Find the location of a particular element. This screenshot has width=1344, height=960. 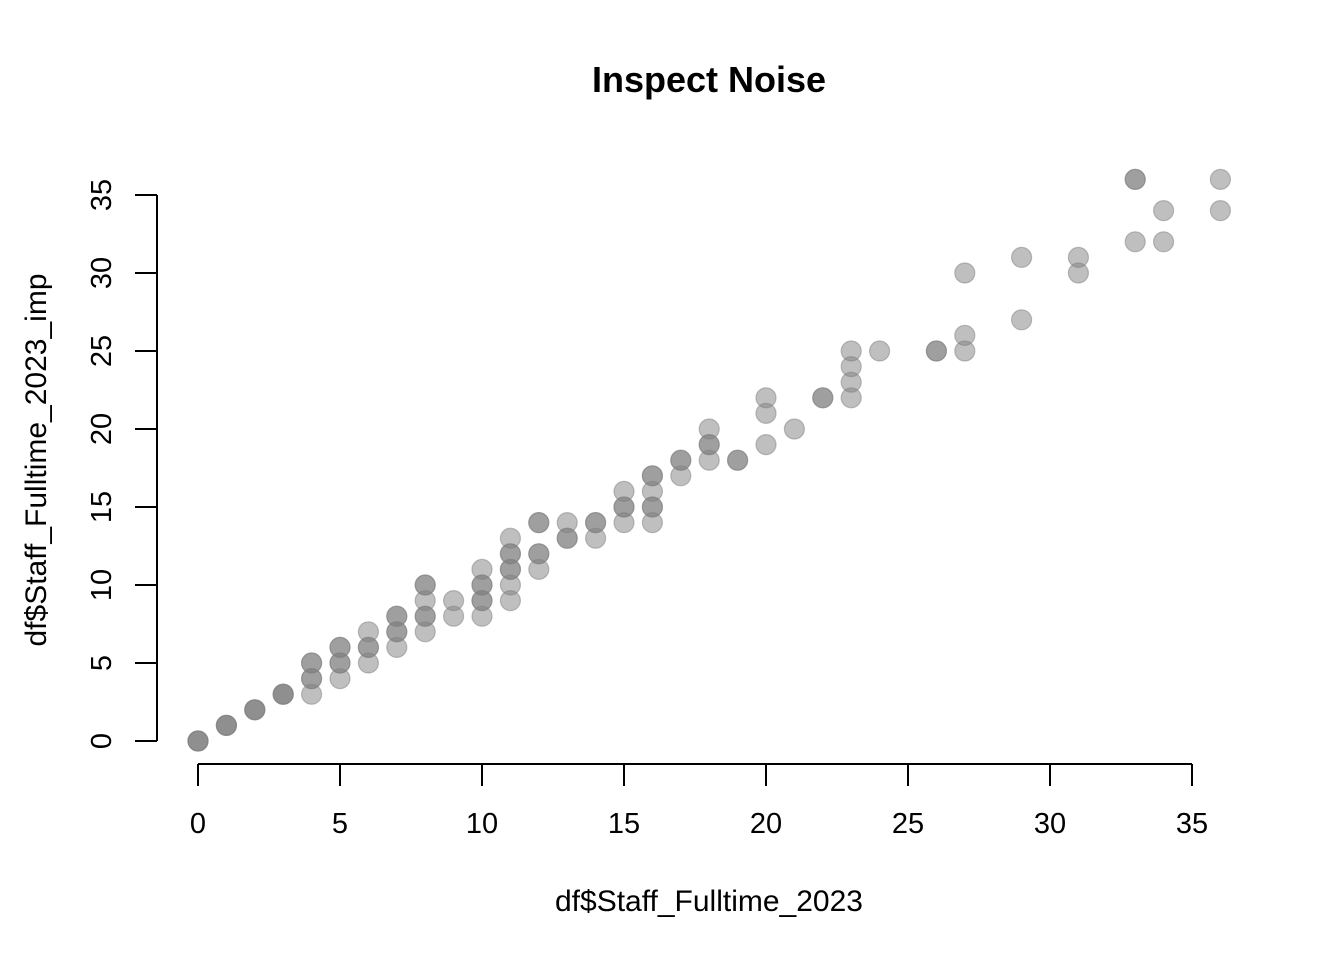

y-tick-label: 0 is located at coordinates (102, 741).